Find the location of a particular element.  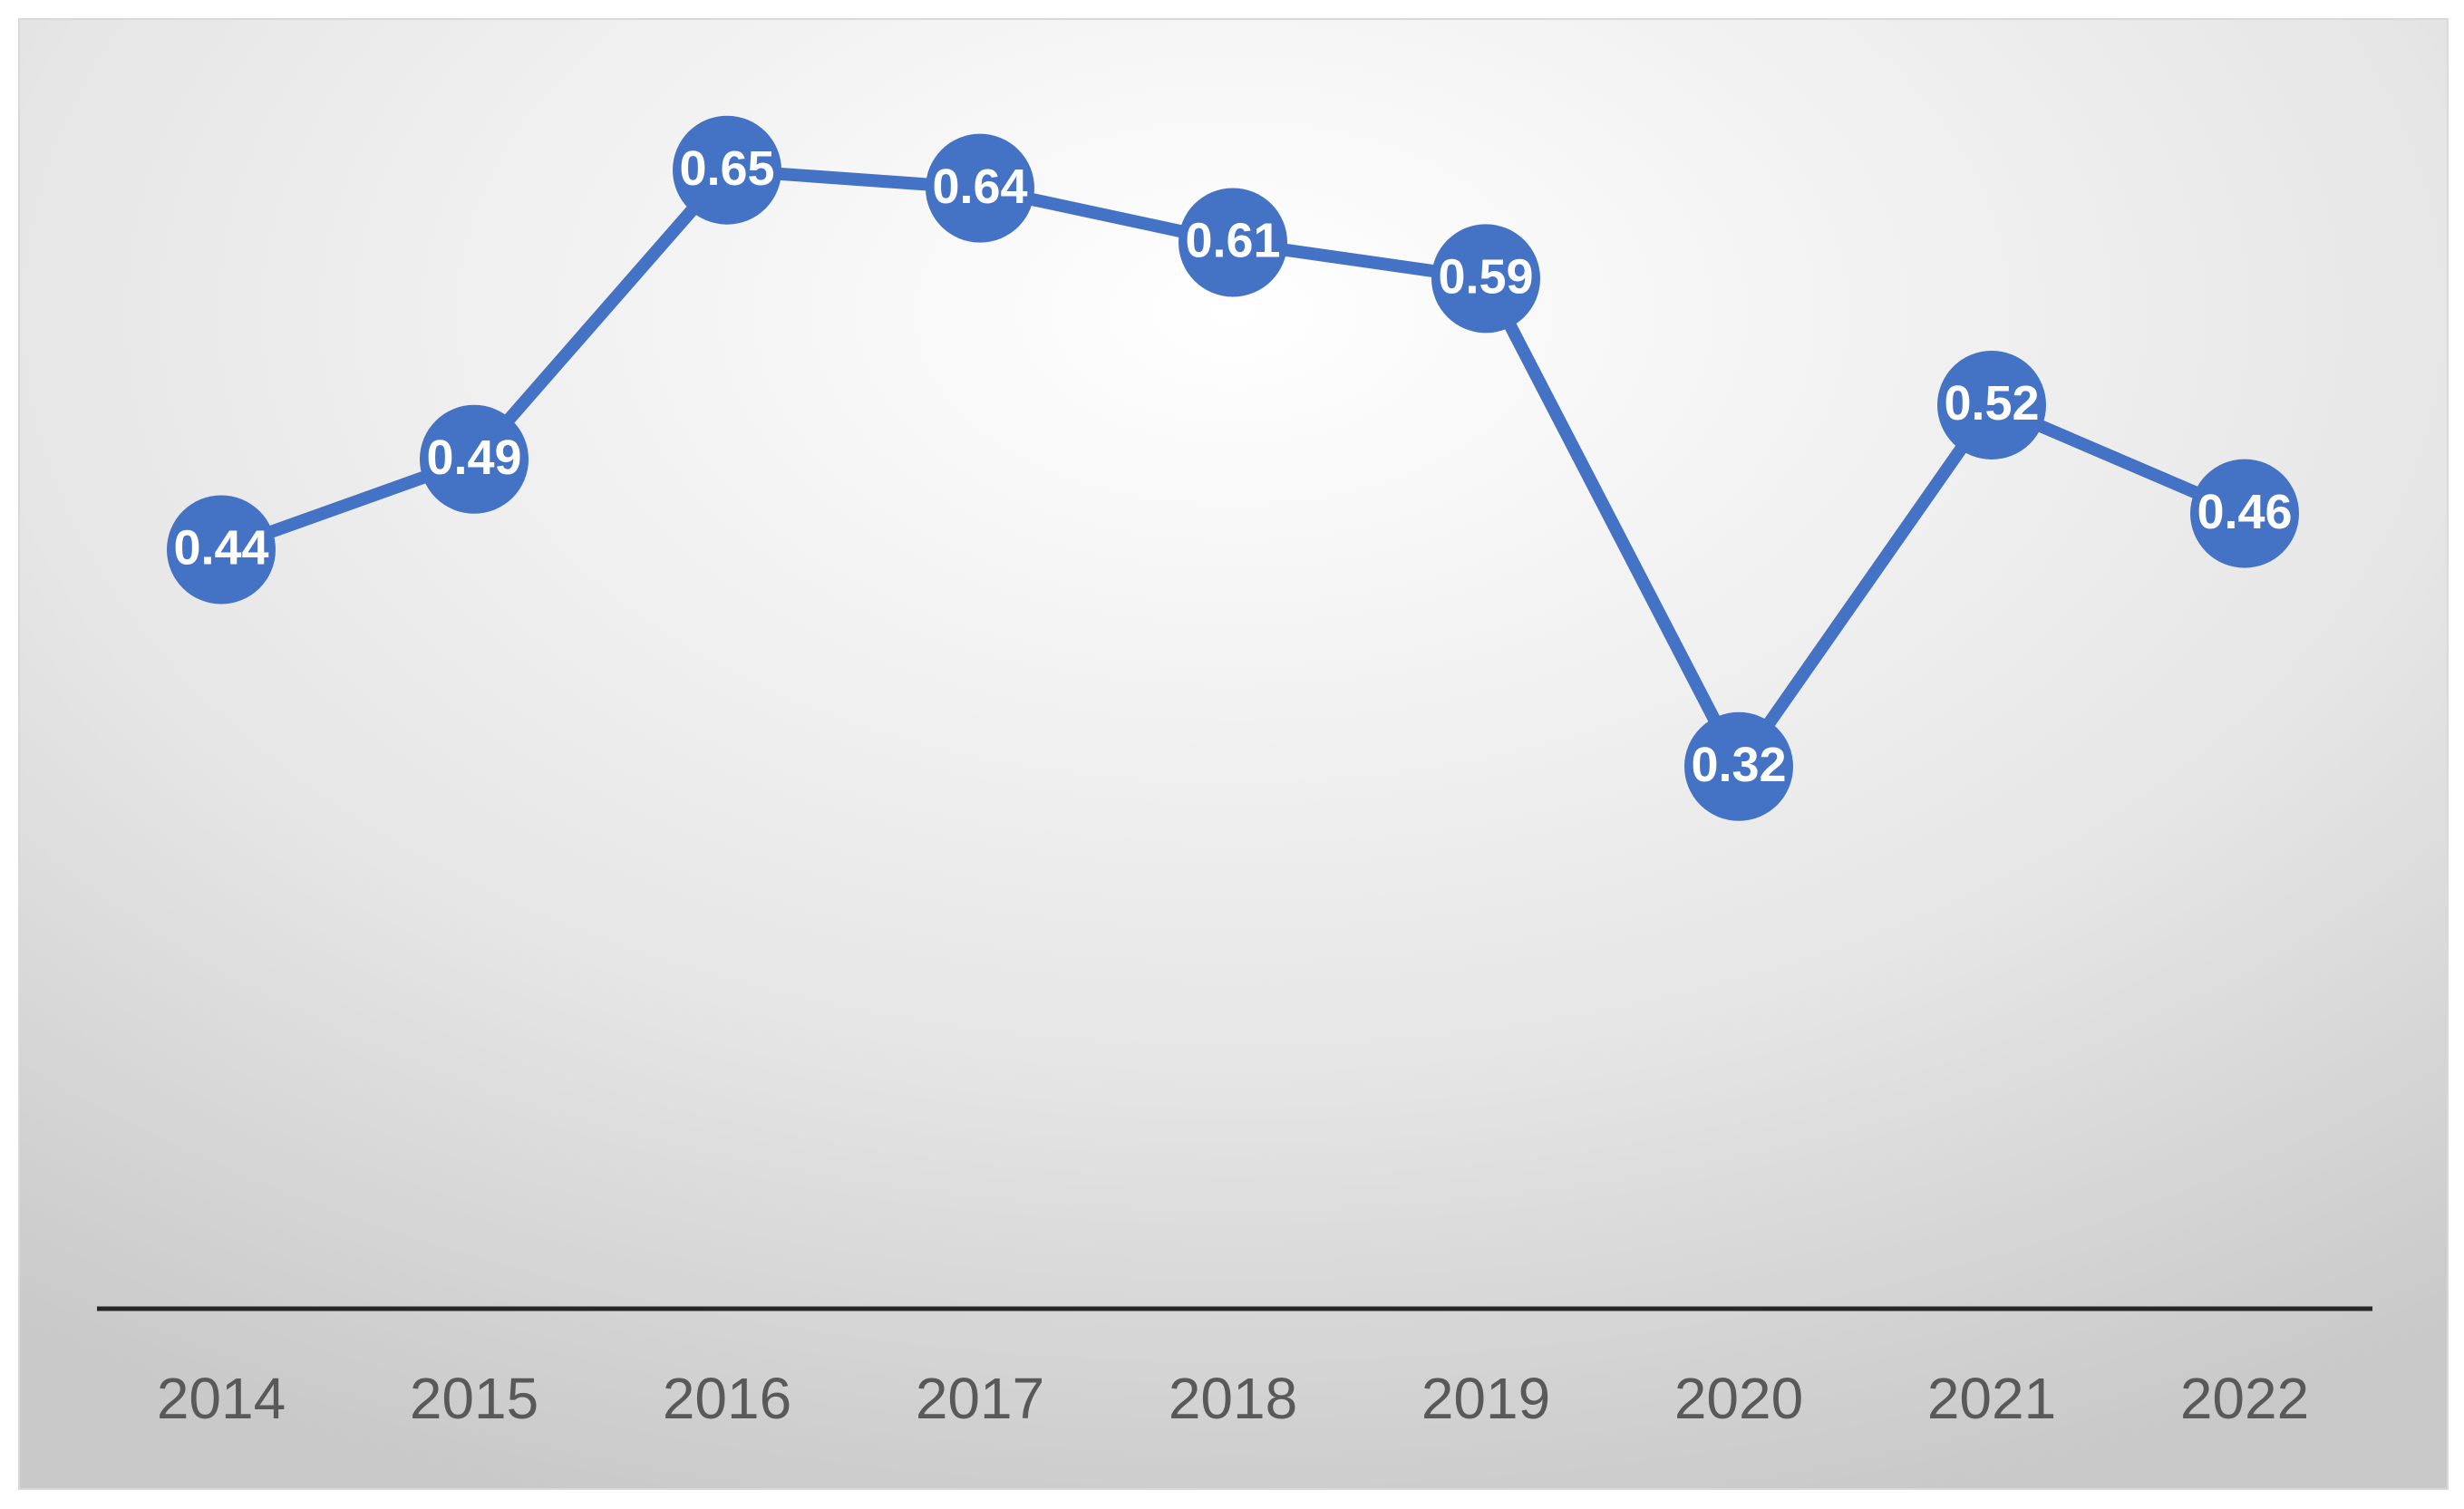

x-tick-label: 2015 is located at coordinates (474, 1398).